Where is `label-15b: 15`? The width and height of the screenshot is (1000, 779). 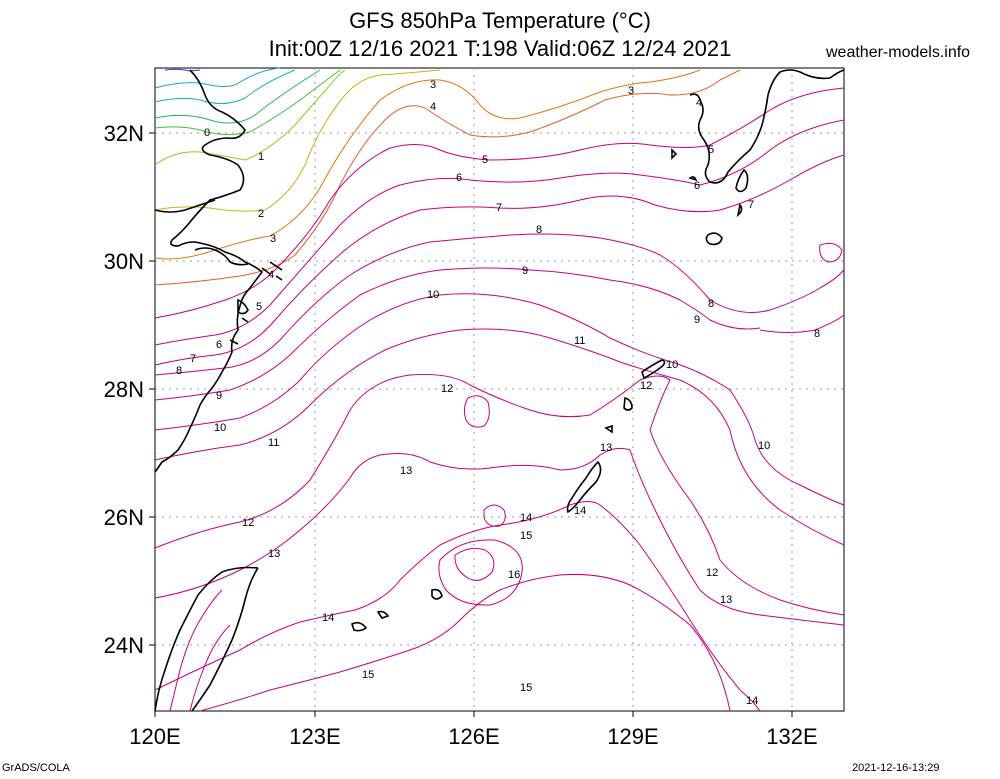
label-15b: 15 is located at coordinates (368, 675).